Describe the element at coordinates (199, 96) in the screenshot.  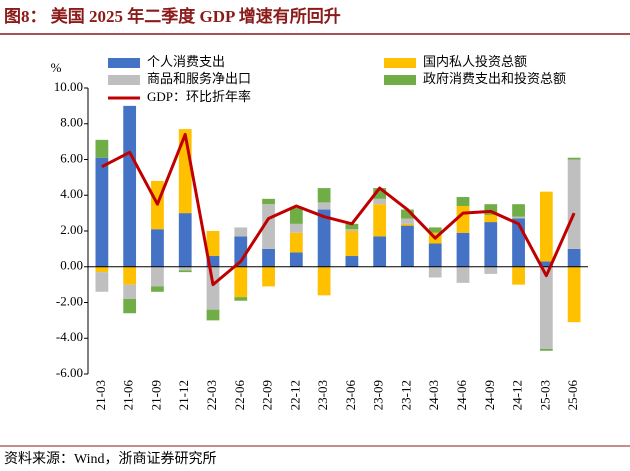
I see `legend-label: GDP：环比折年率` at that location.